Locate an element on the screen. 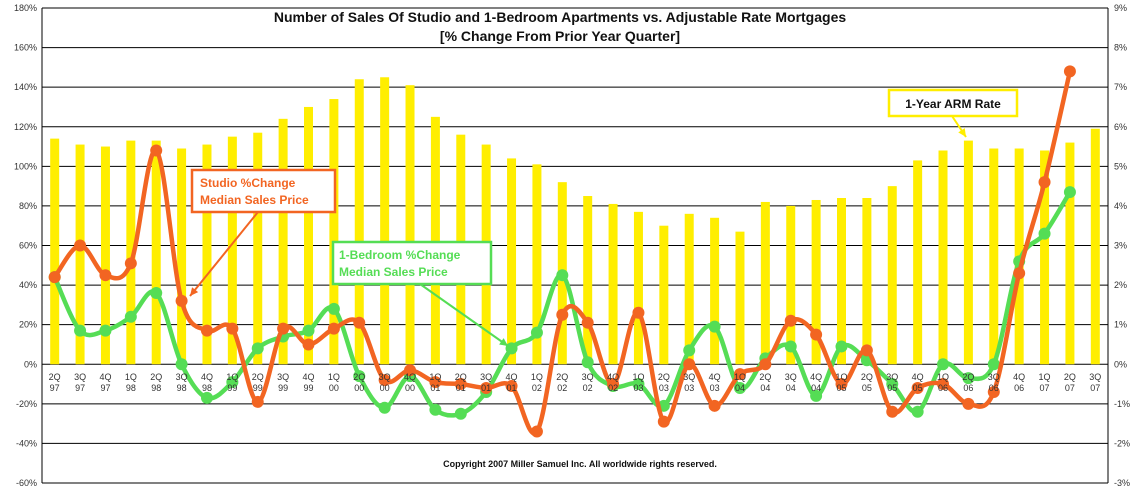 Image resolution: width=1139 pixels, height=504 pixels. studio-callout-line2: Median Sales Price is located at coordinates (254, 200).